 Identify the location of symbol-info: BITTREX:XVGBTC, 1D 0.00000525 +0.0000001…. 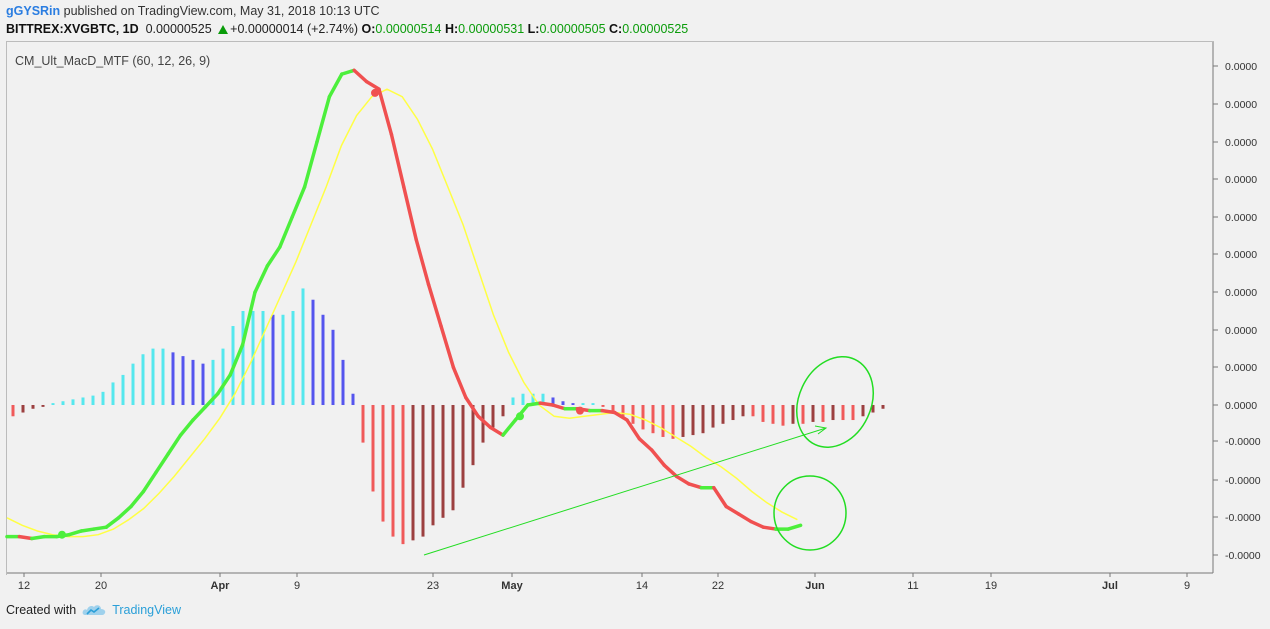
(347, 29).